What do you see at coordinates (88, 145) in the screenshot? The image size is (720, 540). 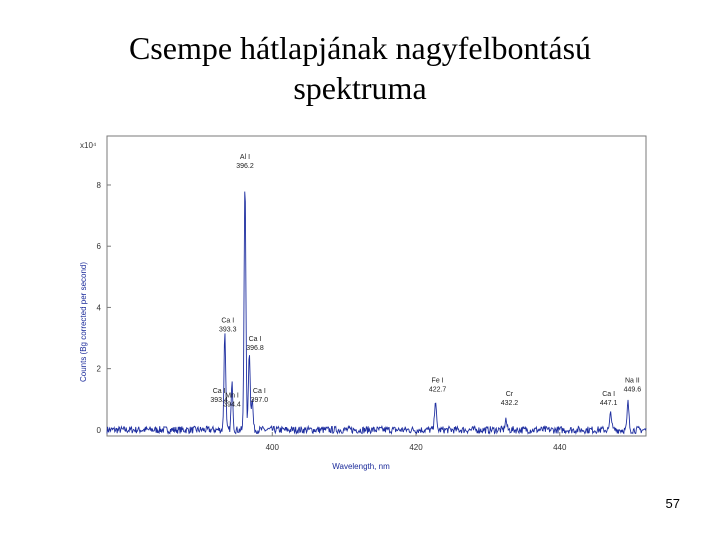 I see `y-multiplier-label: x10⁴` at bounding box center [88, 145].